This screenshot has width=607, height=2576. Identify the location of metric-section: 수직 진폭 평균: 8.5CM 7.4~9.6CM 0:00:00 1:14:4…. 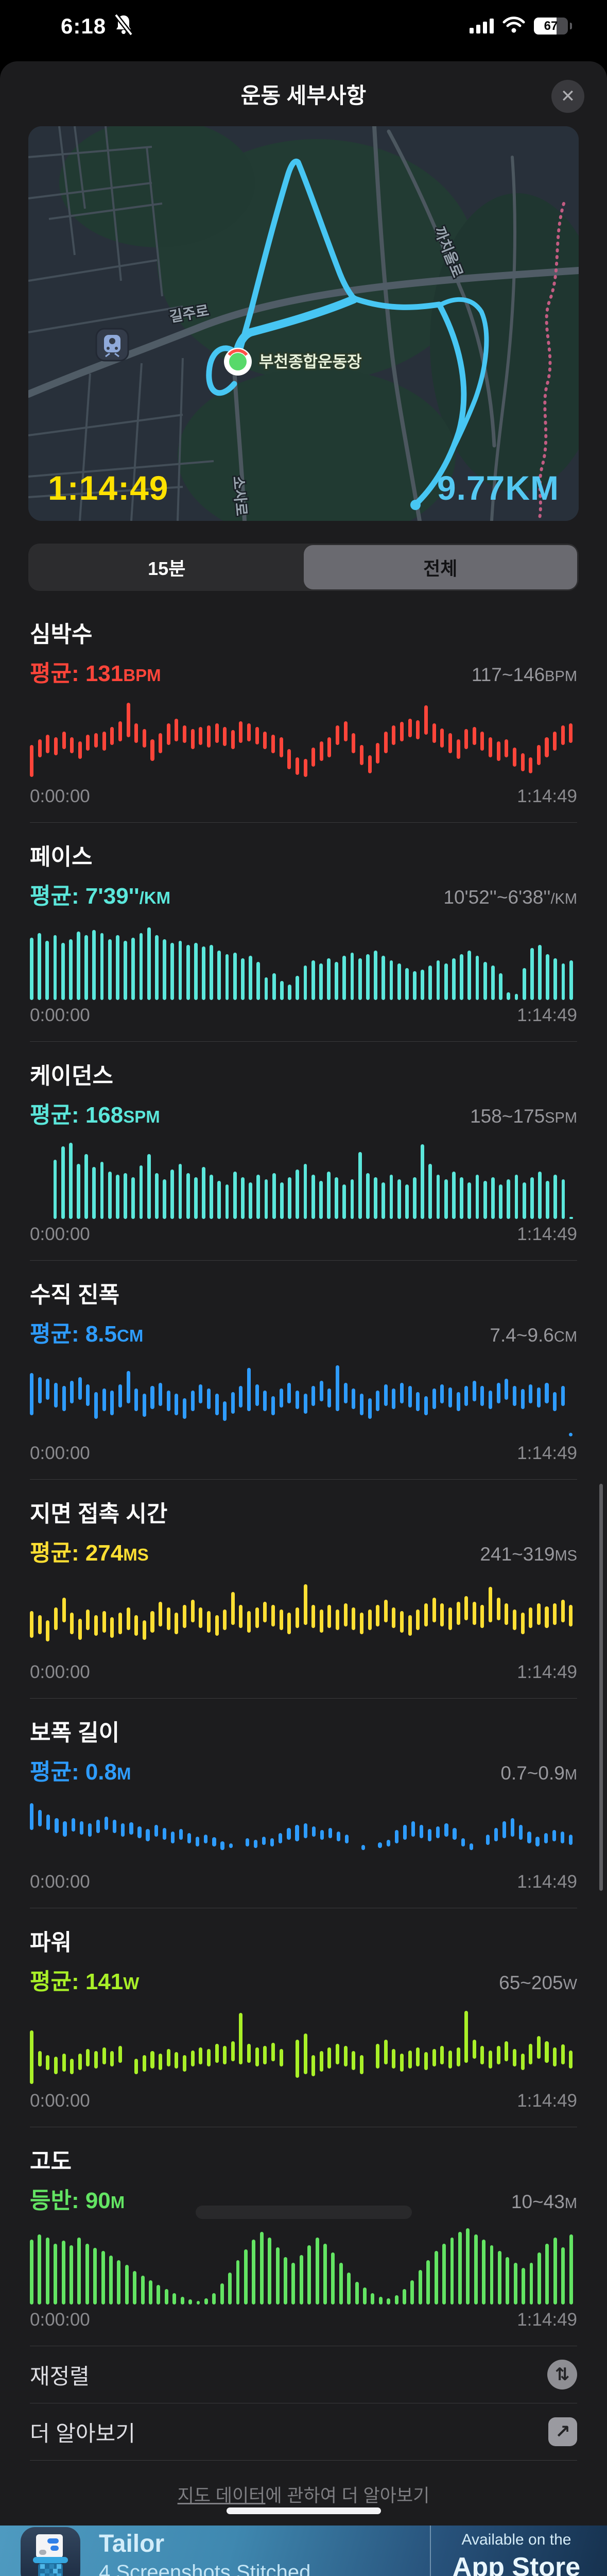
(303, 1370).